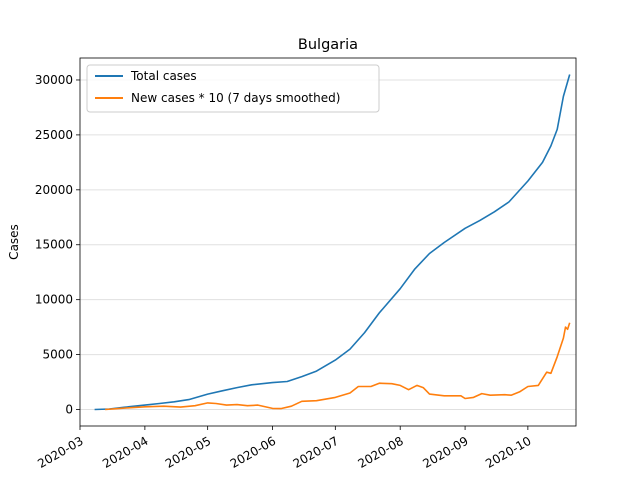 Image resolution: width=640 pixels, height=480 pixels. Describe the element at coordinates (69, 410) in the screenshot. I see `y-tick-label: 0` at that location.